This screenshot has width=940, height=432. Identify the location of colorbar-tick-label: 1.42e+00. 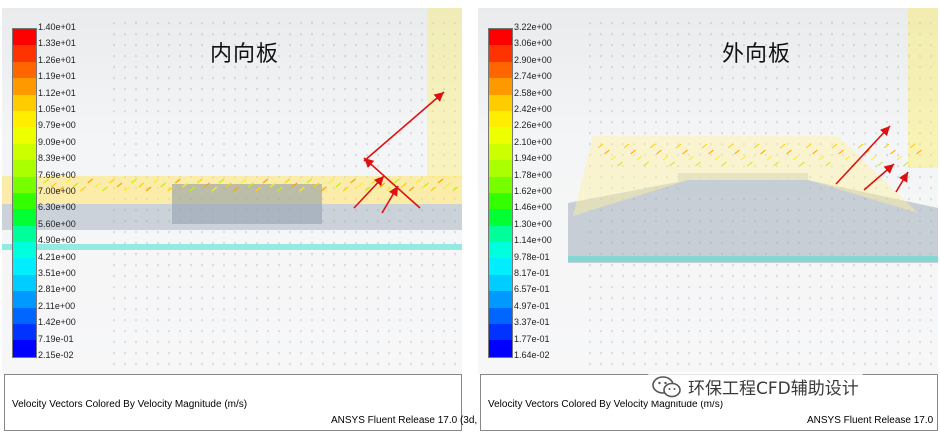
(57, 322).